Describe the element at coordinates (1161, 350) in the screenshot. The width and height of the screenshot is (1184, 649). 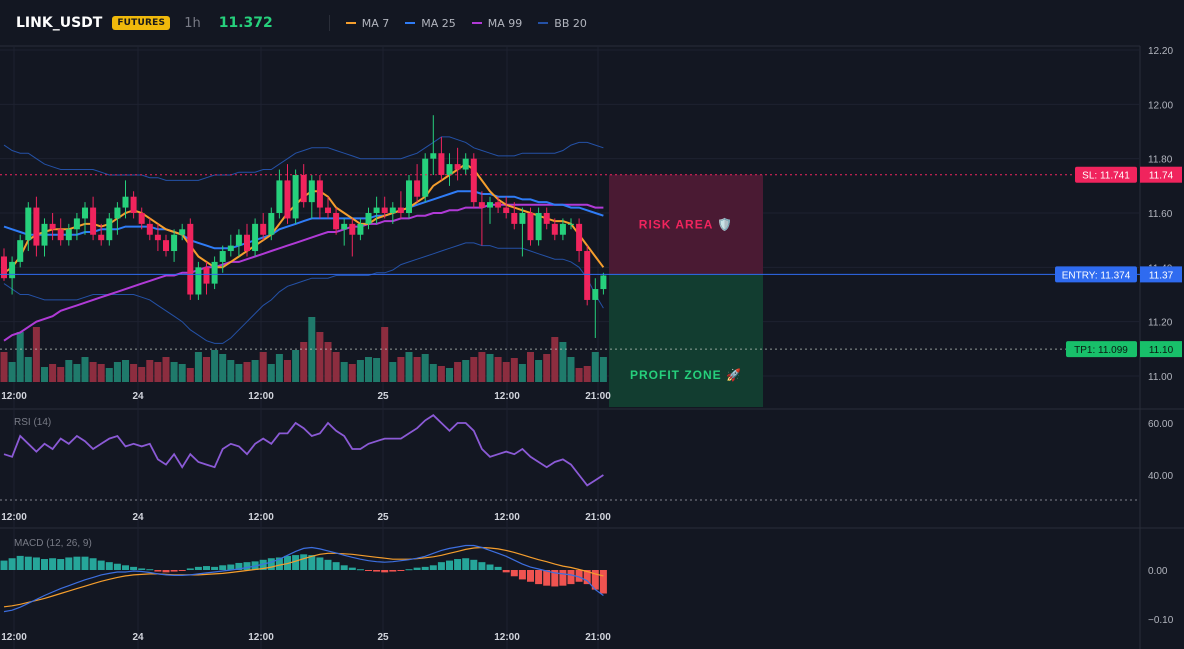
I see `tp1-price-value: 11.10` at that location.